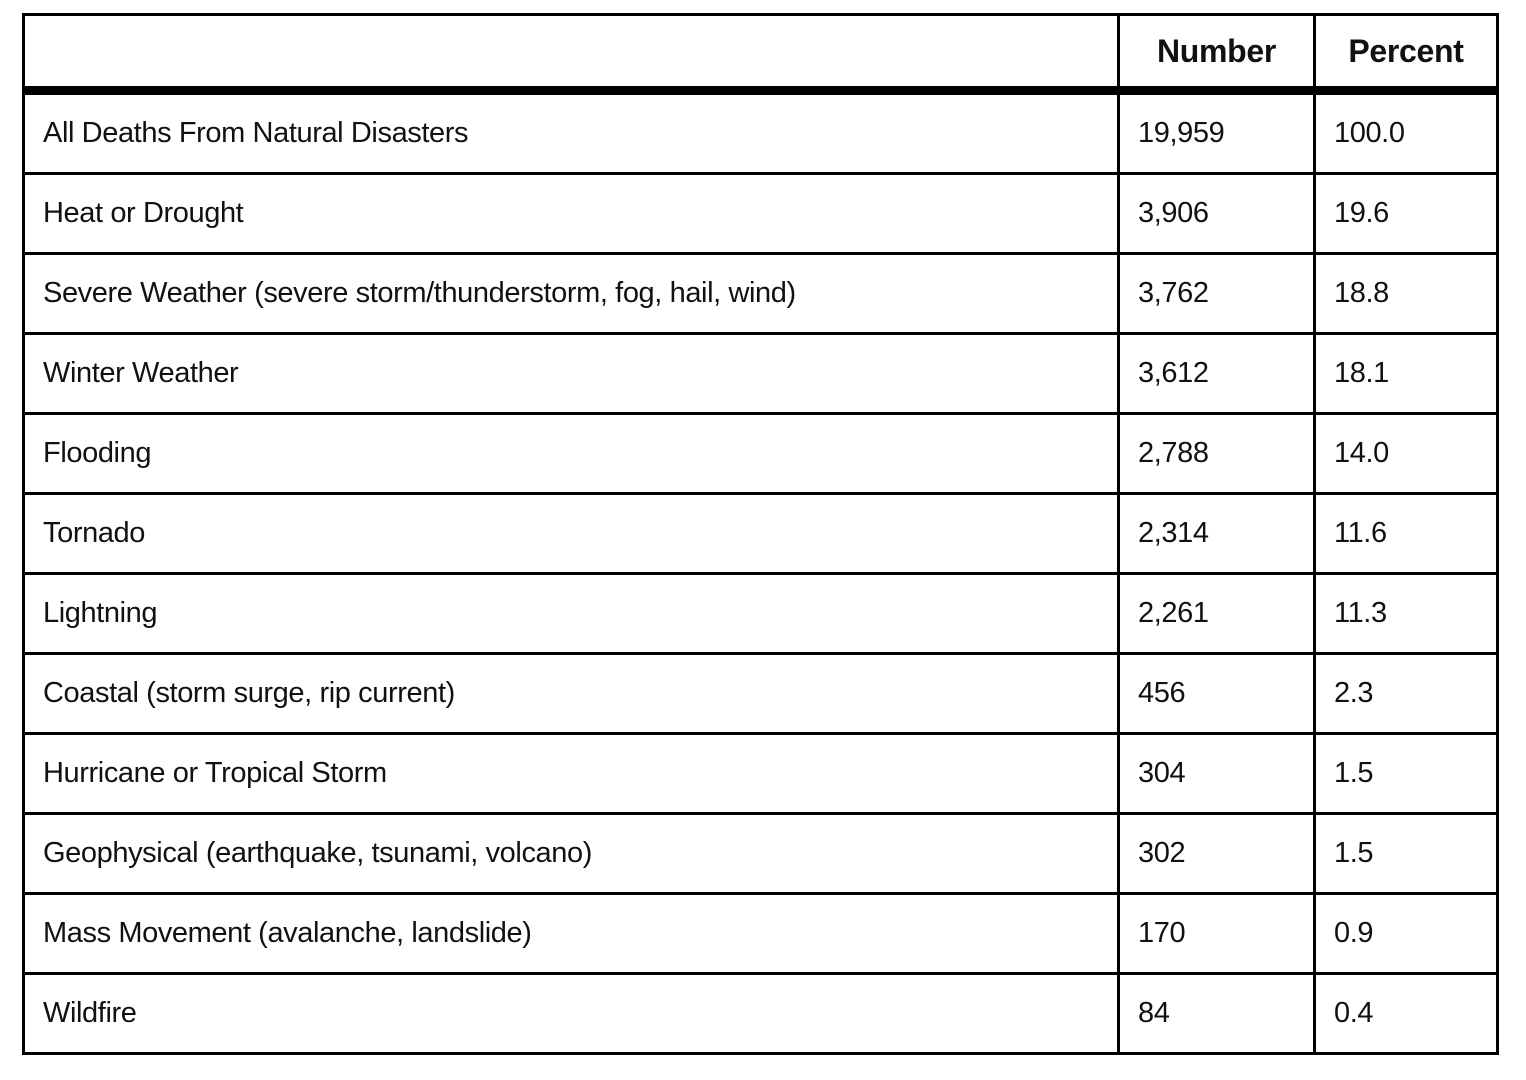 This screenshot has width=1526, height=1080. Describe the element at coordinates (1406, 213) in the screenshot. I see `row-percent: 19.6` at that location.